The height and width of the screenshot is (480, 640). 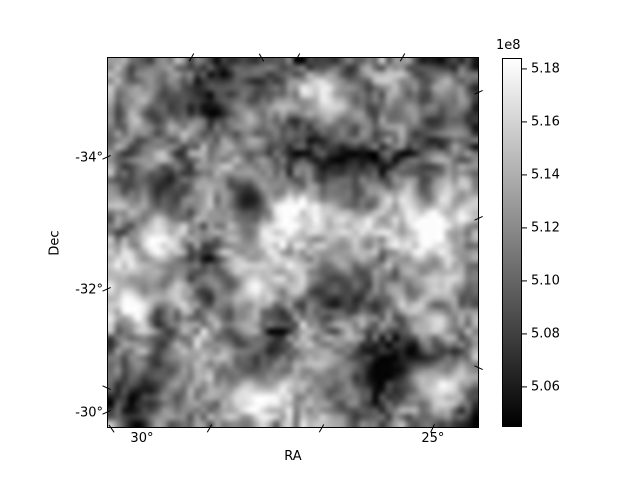 I want to click on x-axis-label: RA, so click(x=293, y=456).